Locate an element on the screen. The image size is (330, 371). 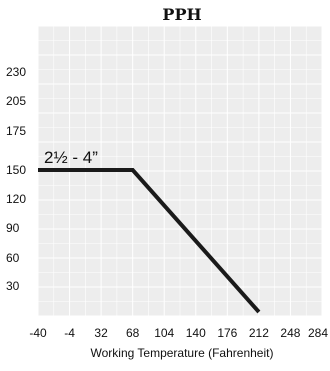
x-tick-label: -40 is located at coordinates (38, 333).